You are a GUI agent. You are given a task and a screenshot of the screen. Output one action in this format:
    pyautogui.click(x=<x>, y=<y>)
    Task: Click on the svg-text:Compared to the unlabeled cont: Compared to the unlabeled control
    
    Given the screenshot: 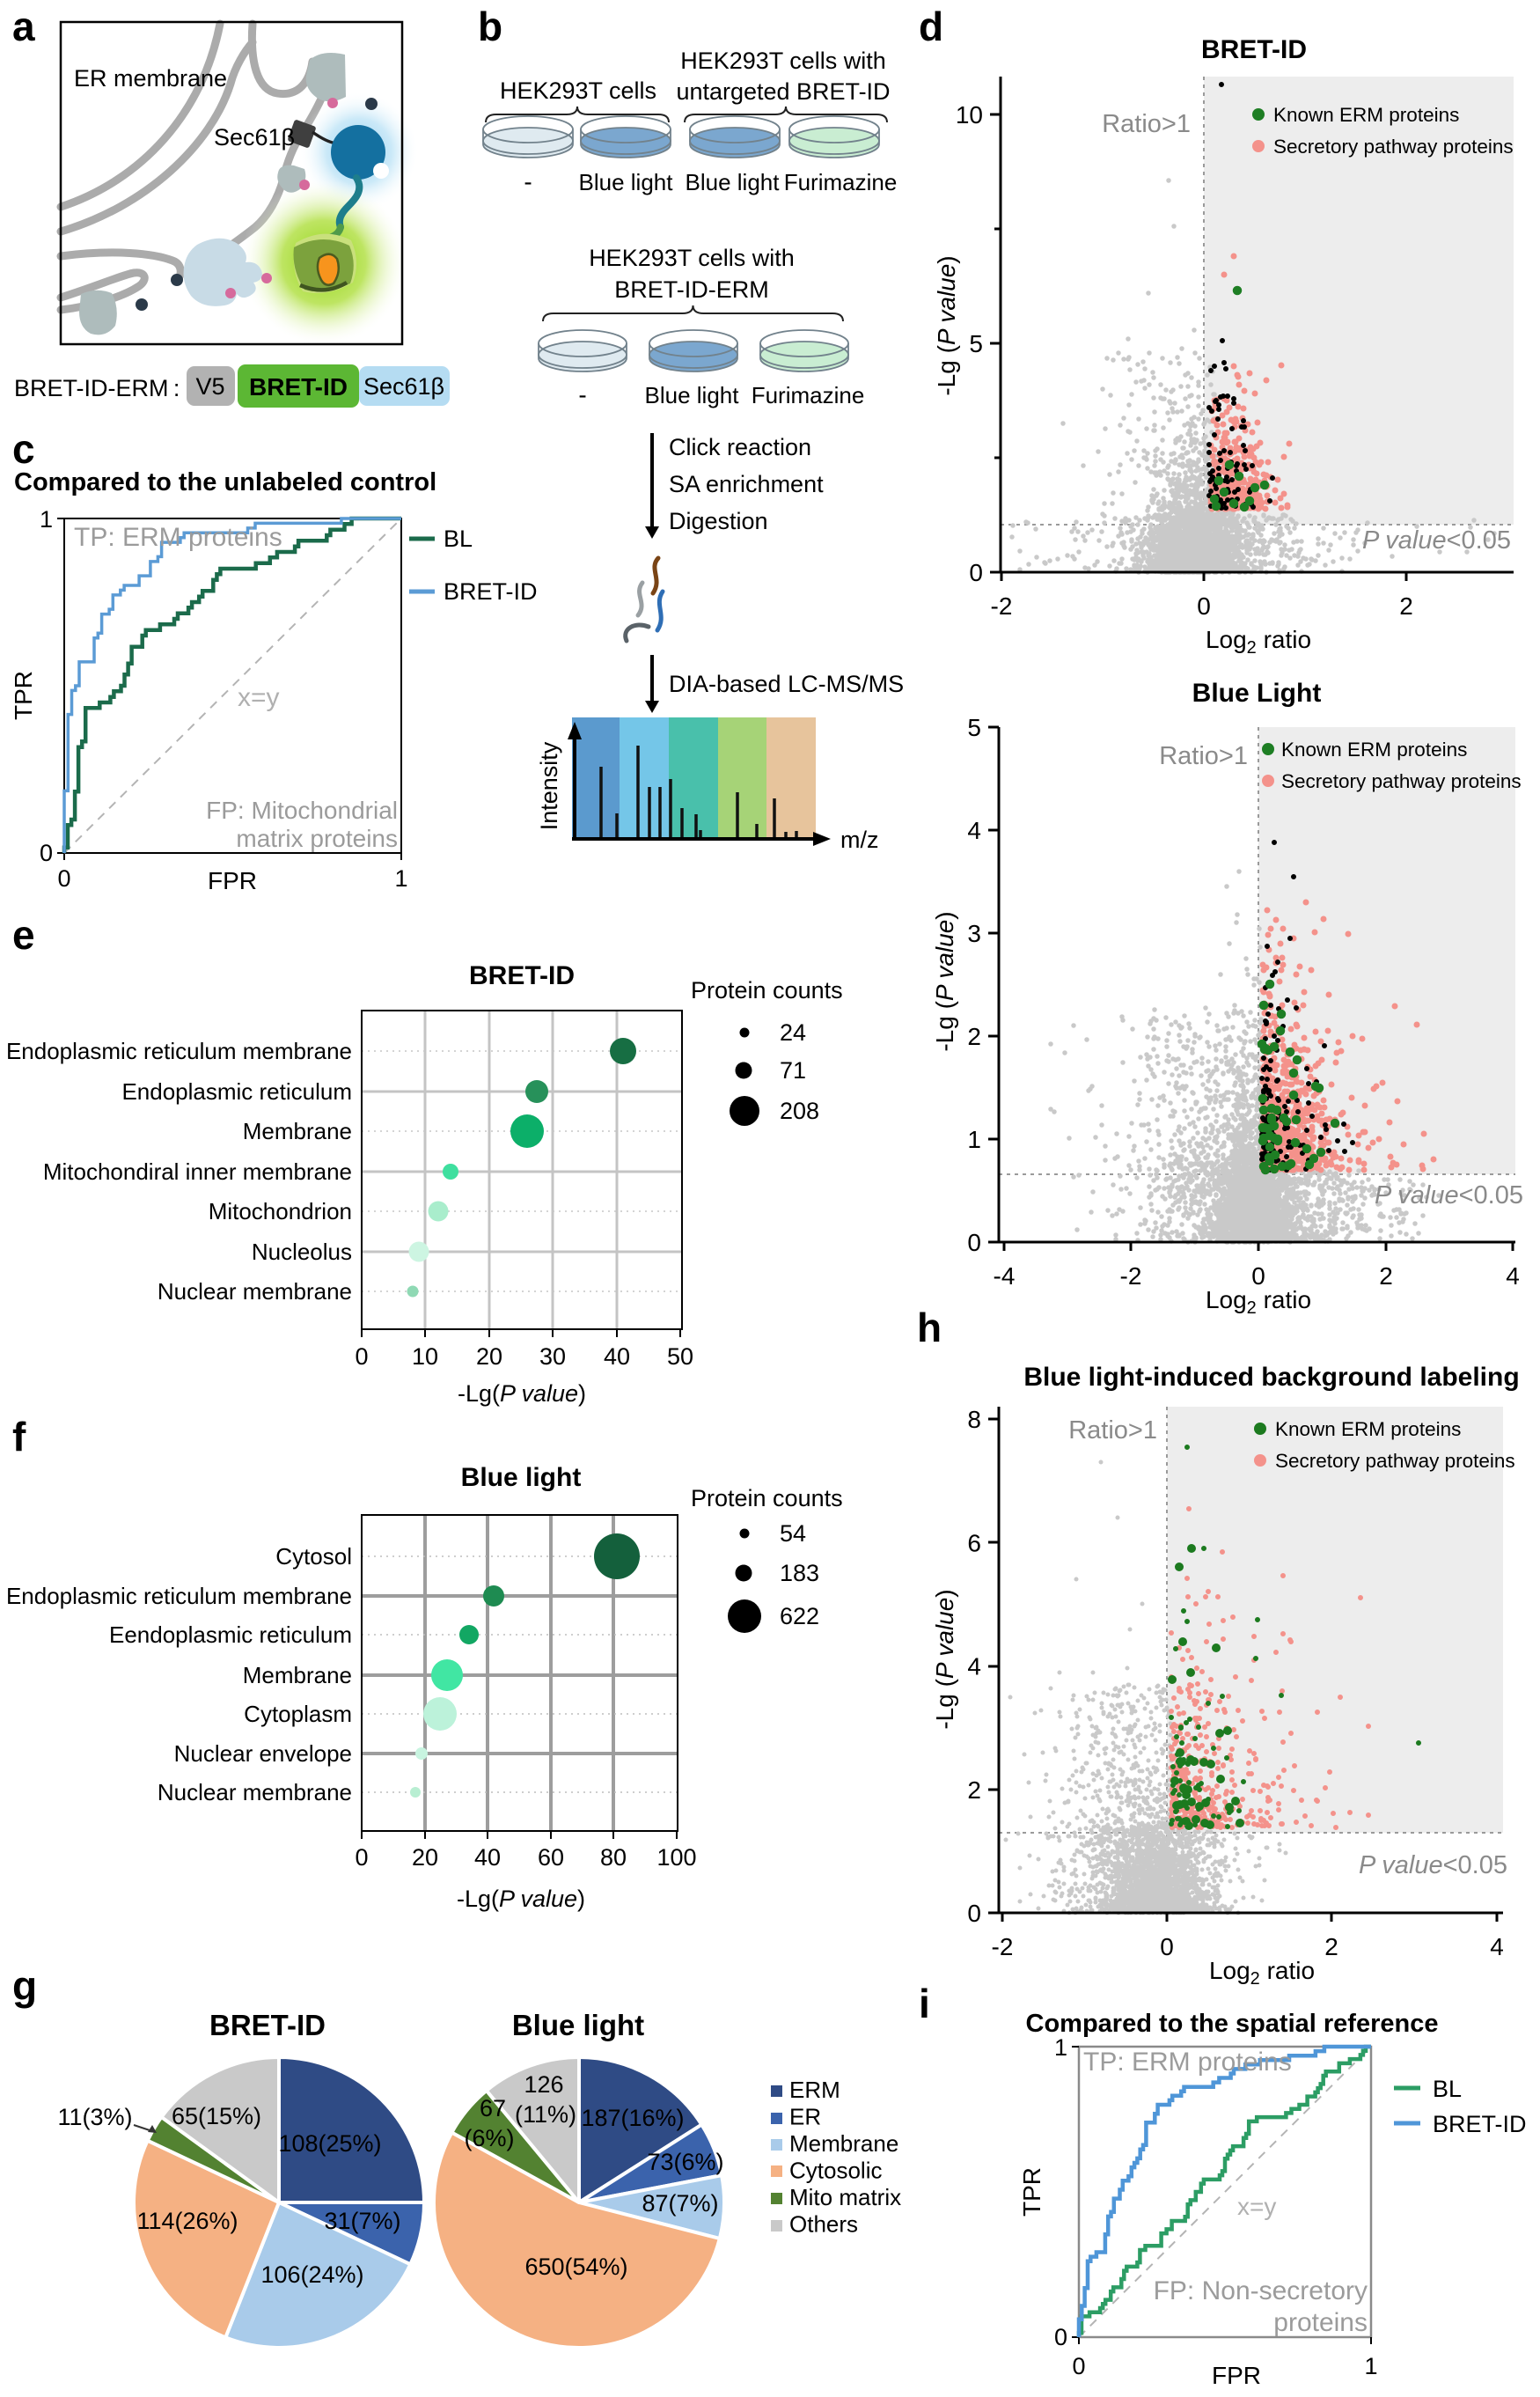 What is the action you would take?
    pyautogui.click(x=225, y=482)
    